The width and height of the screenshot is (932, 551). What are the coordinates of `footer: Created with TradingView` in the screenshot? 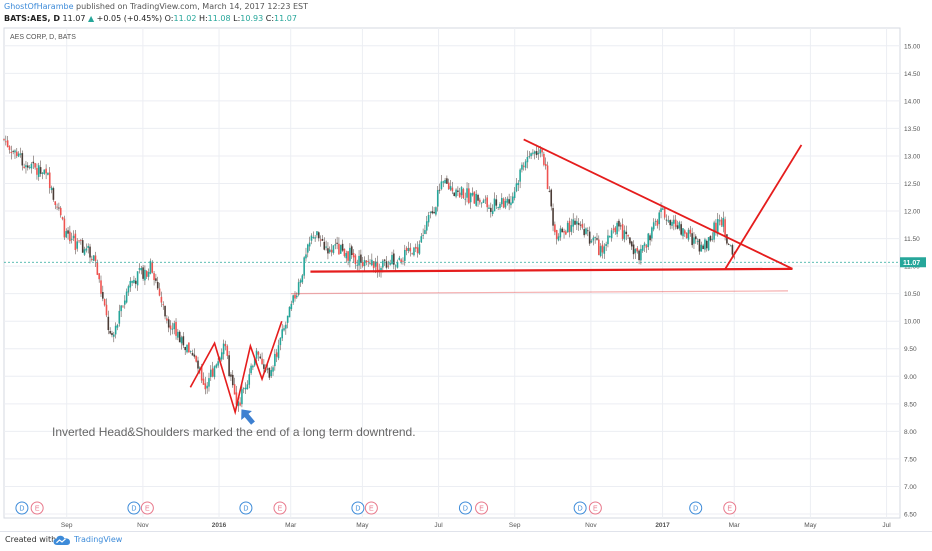 It's located at (466, 541).